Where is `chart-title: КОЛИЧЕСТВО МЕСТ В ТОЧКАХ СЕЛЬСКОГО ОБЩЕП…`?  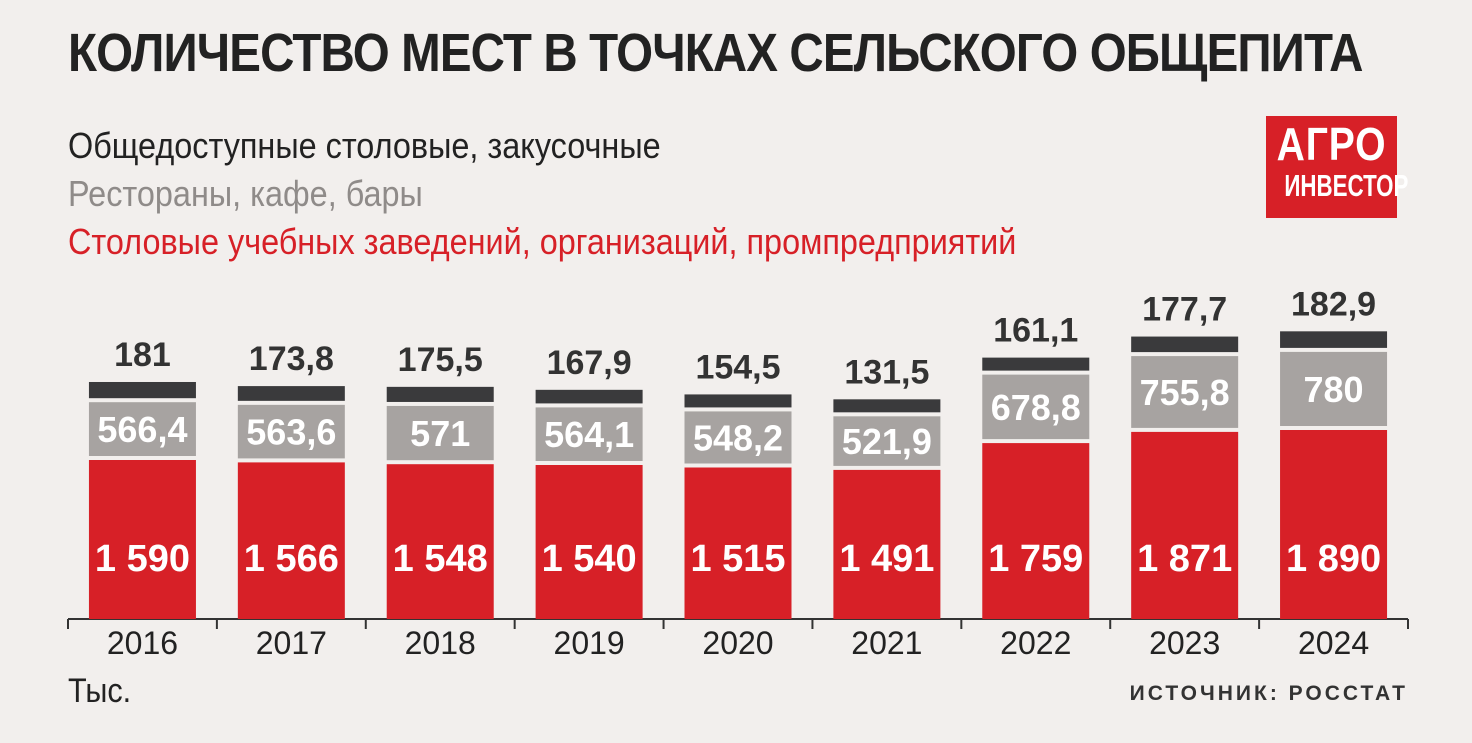 chart-title: КОЛИЧЕСТВО МЕСТ В ТОЧКАХ СЕЛЬСКОГО ОБЩЕП… is located at coordinates (715, 53).